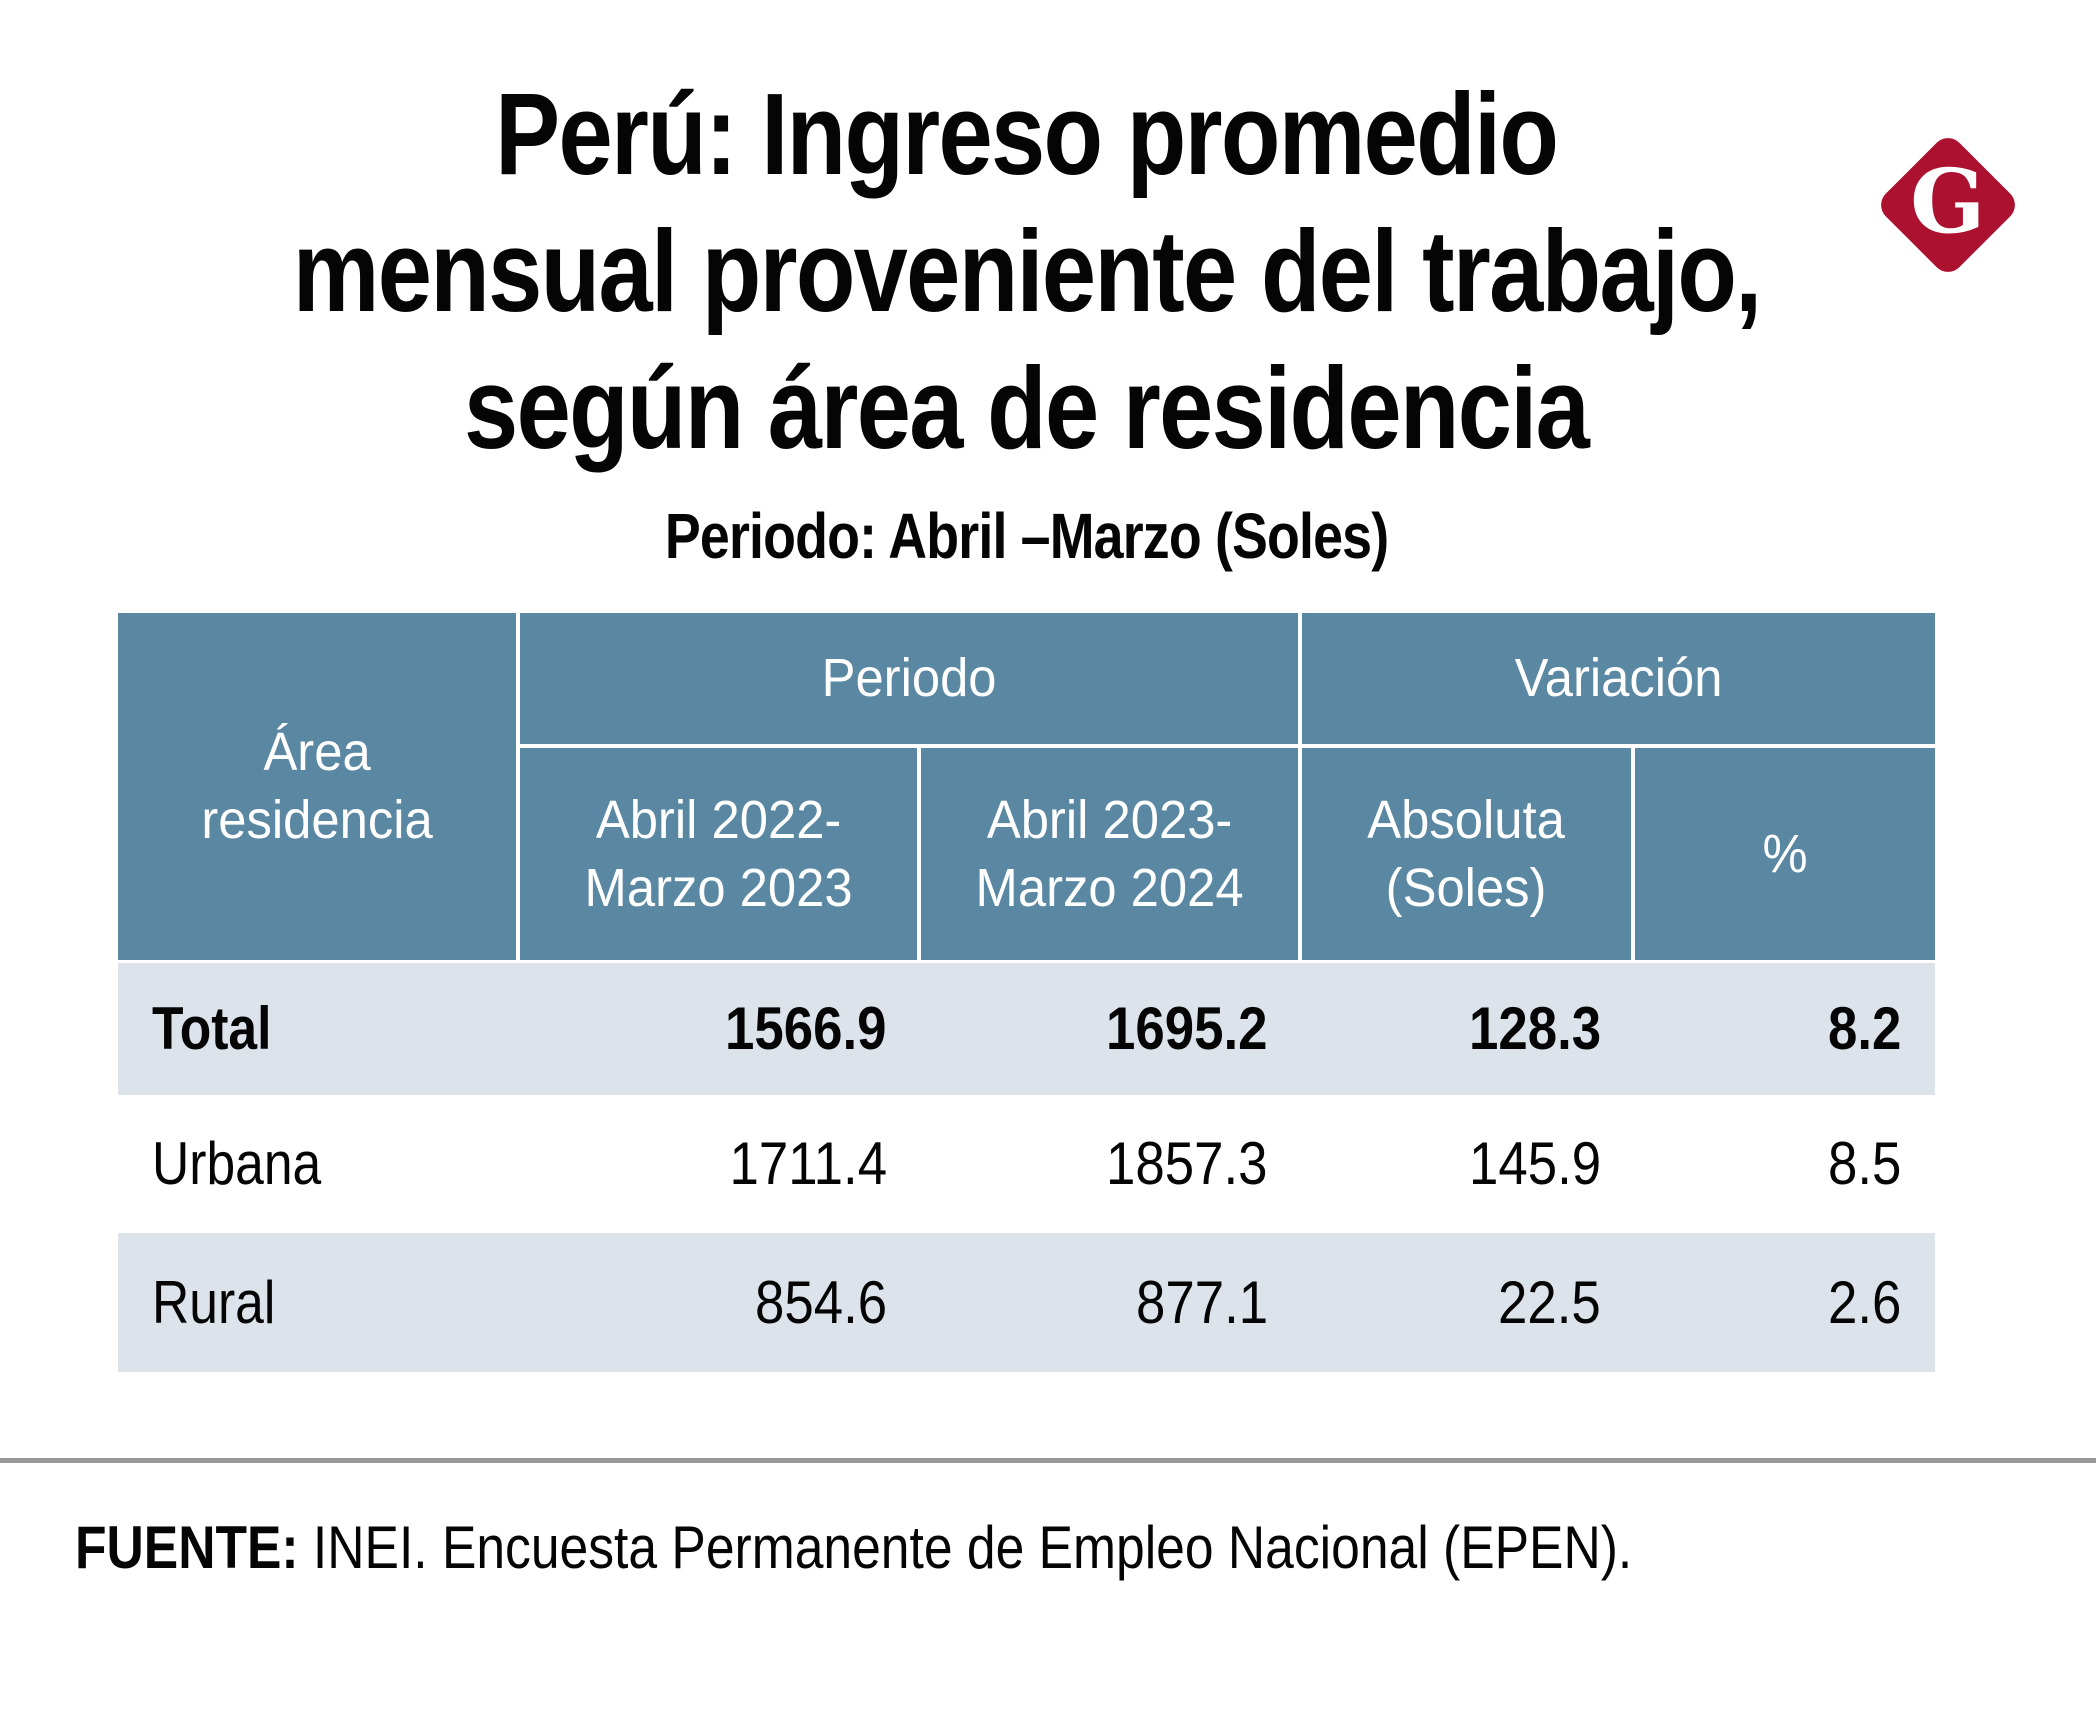  I want to click on value-variacion-absoluta: 145.9, so click(1534, 1164).